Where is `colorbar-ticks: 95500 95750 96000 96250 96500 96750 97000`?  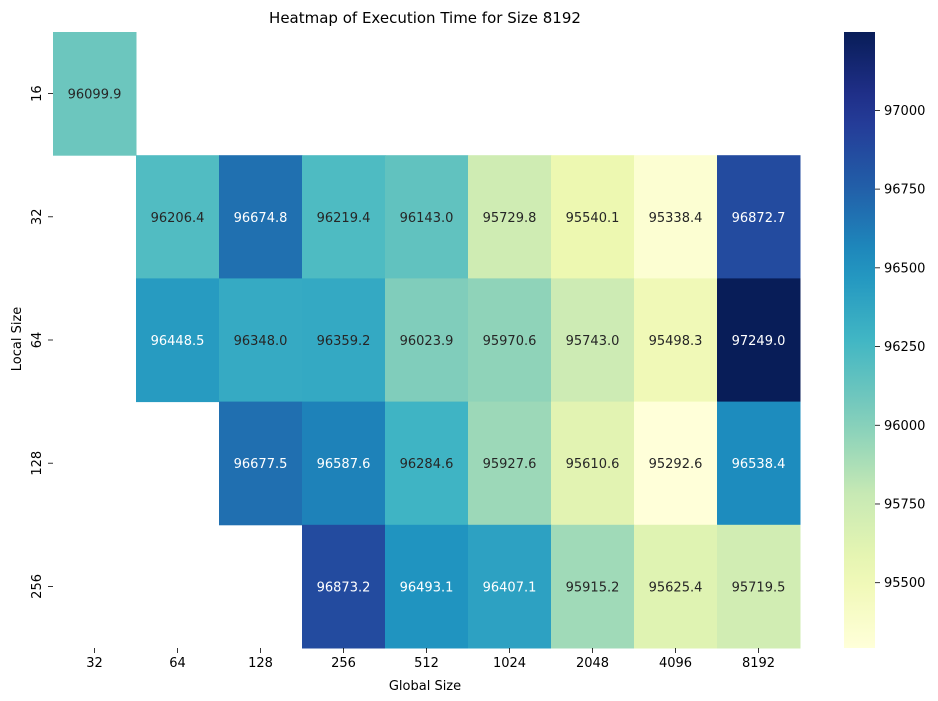
colorbar-ticks: 95500 95750 96000 96250 96500 96750 97000 is located at coordinates (900, 347).